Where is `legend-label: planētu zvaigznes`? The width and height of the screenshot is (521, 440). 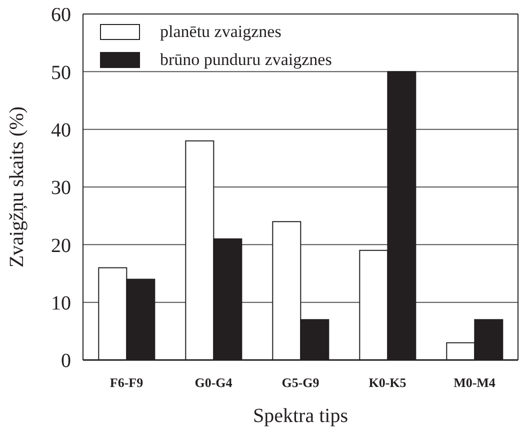 legend-label: planētu zvaigznes is located at coordinates (221, 32).